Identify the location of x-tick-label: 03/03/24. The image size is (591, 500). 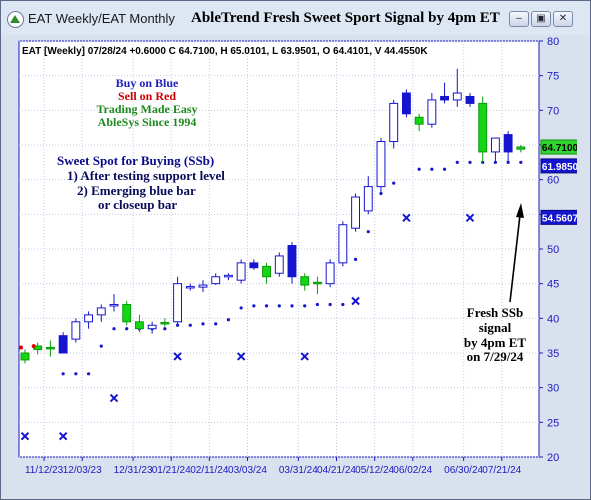
(247, 470).